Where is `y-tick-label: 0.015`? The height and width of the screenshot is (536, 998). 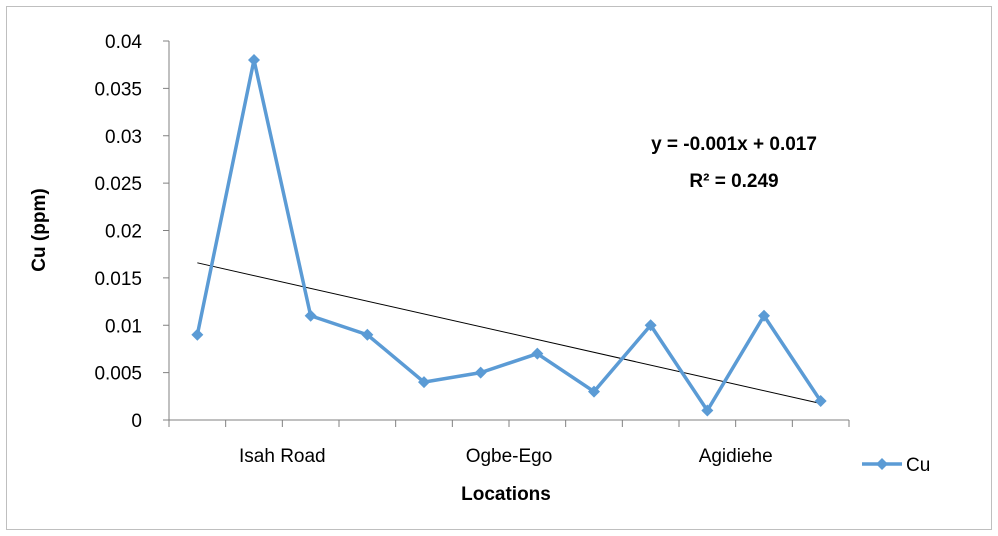 y-tick-label: 0.015 is located at coordinates (118, 279).